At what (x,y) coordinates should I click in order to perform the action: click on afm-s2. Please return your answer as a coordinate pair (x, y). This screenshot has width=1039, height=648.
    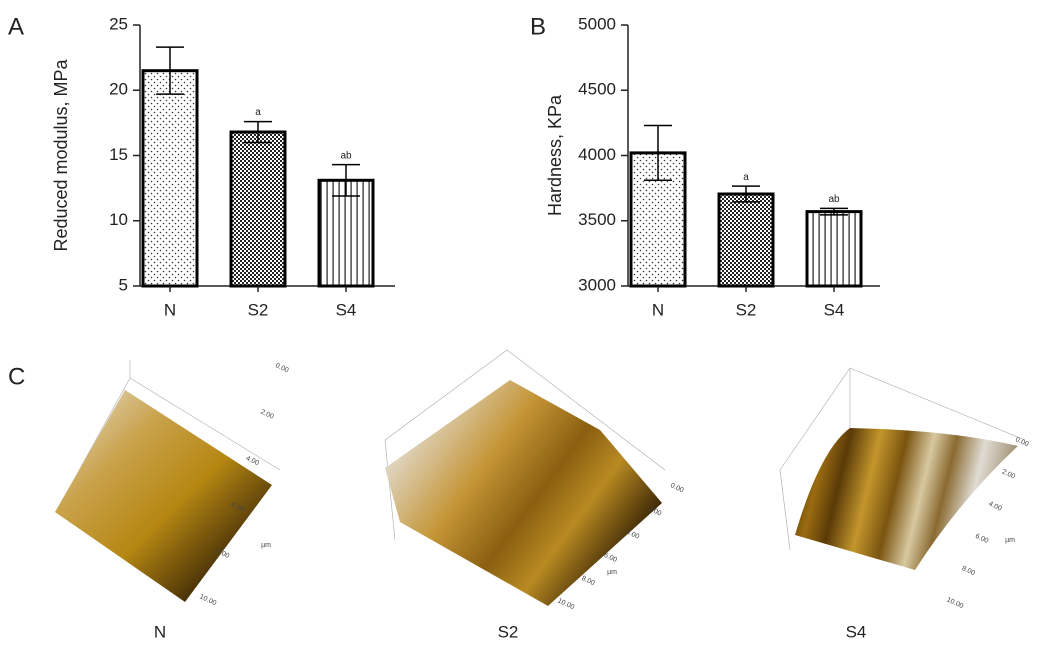
    Looking at the image, I should click on (525, 477).